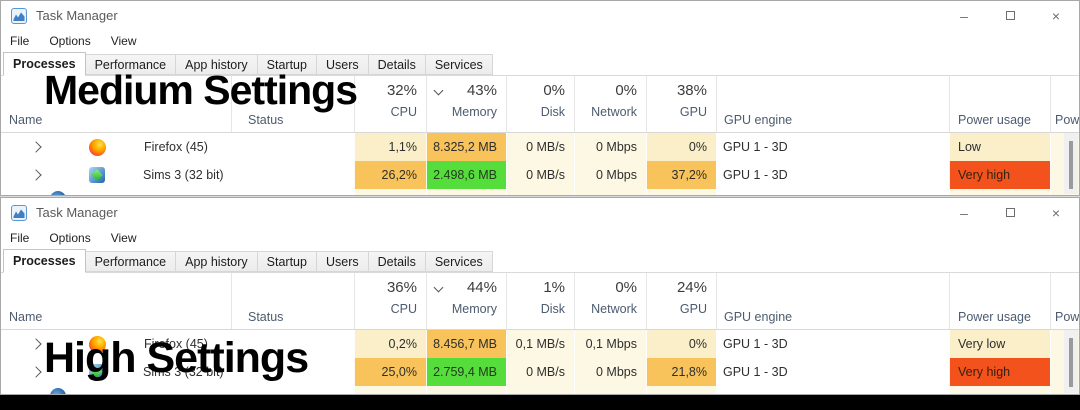 The image size is (1080, 410). I want to click on column-header-gpu: 38% GPU, so click(681, 104).